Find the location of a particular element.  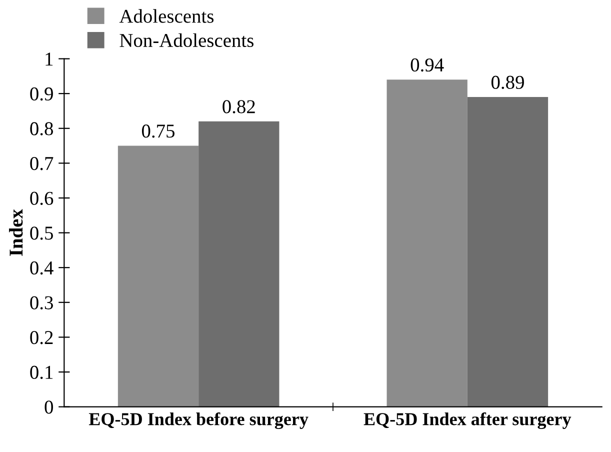

data-label: 0.89 is located at coordinates (507, 83).